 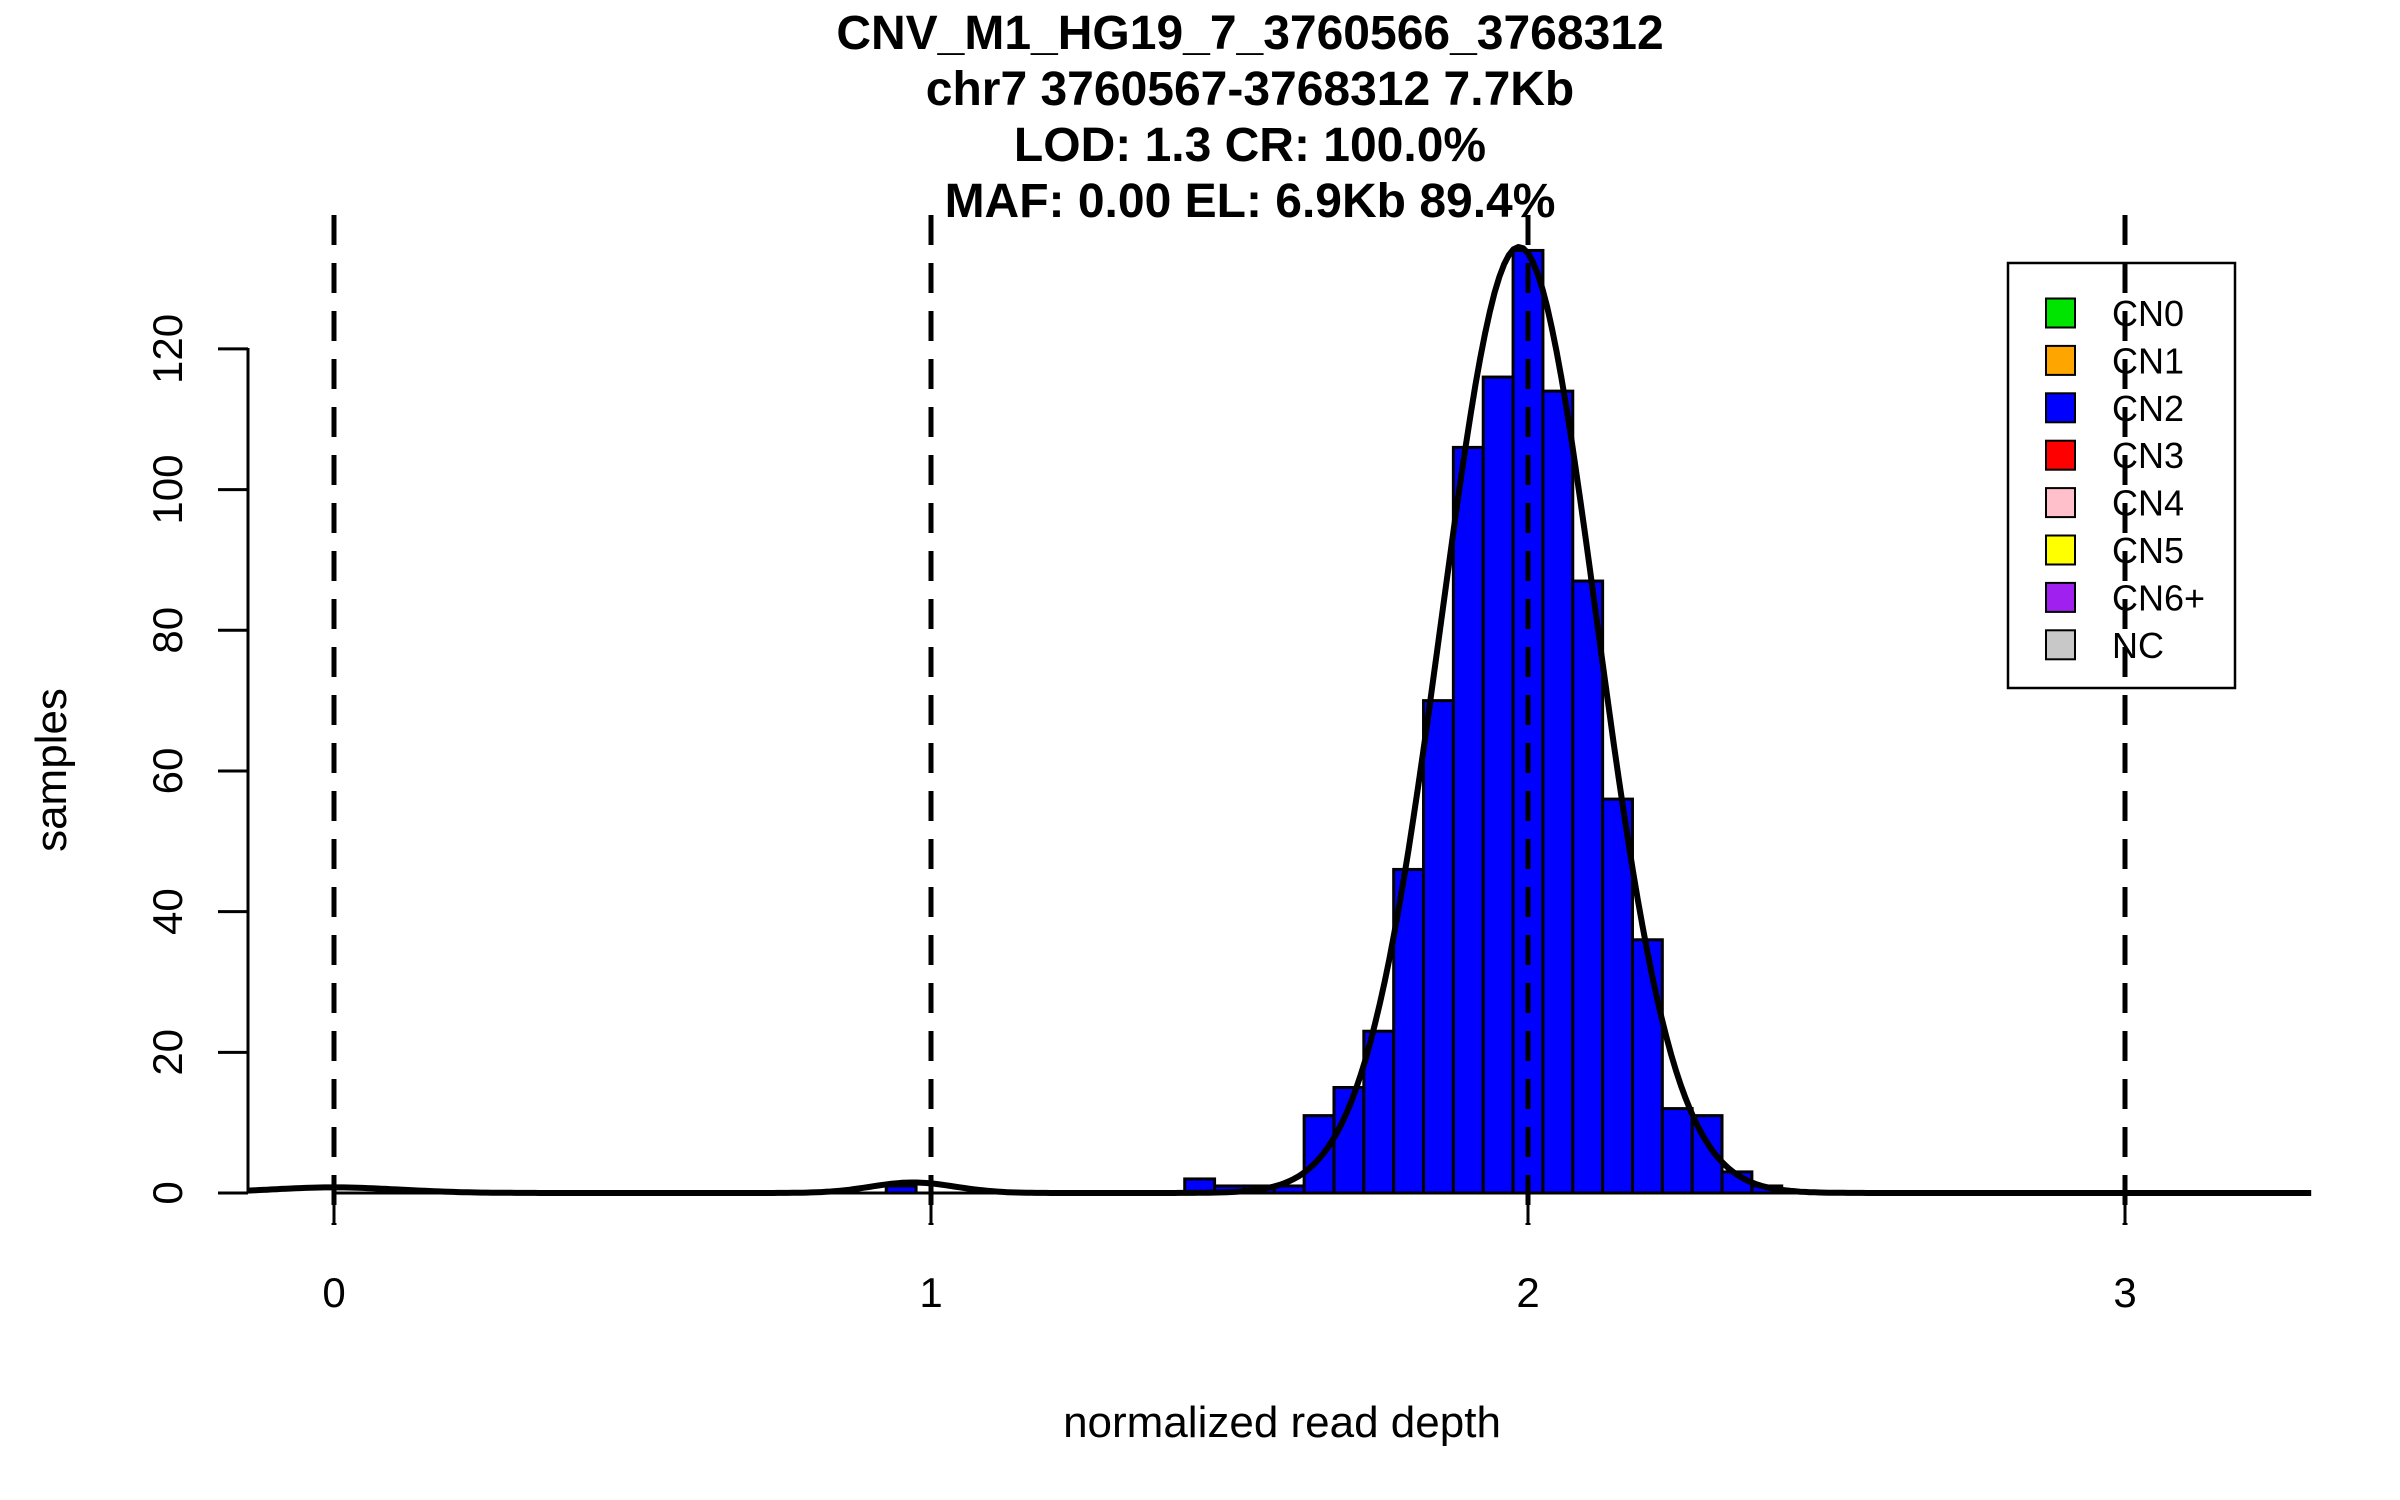 I want to click on legend-swatch-CN2, so click(x=2060, y=408).